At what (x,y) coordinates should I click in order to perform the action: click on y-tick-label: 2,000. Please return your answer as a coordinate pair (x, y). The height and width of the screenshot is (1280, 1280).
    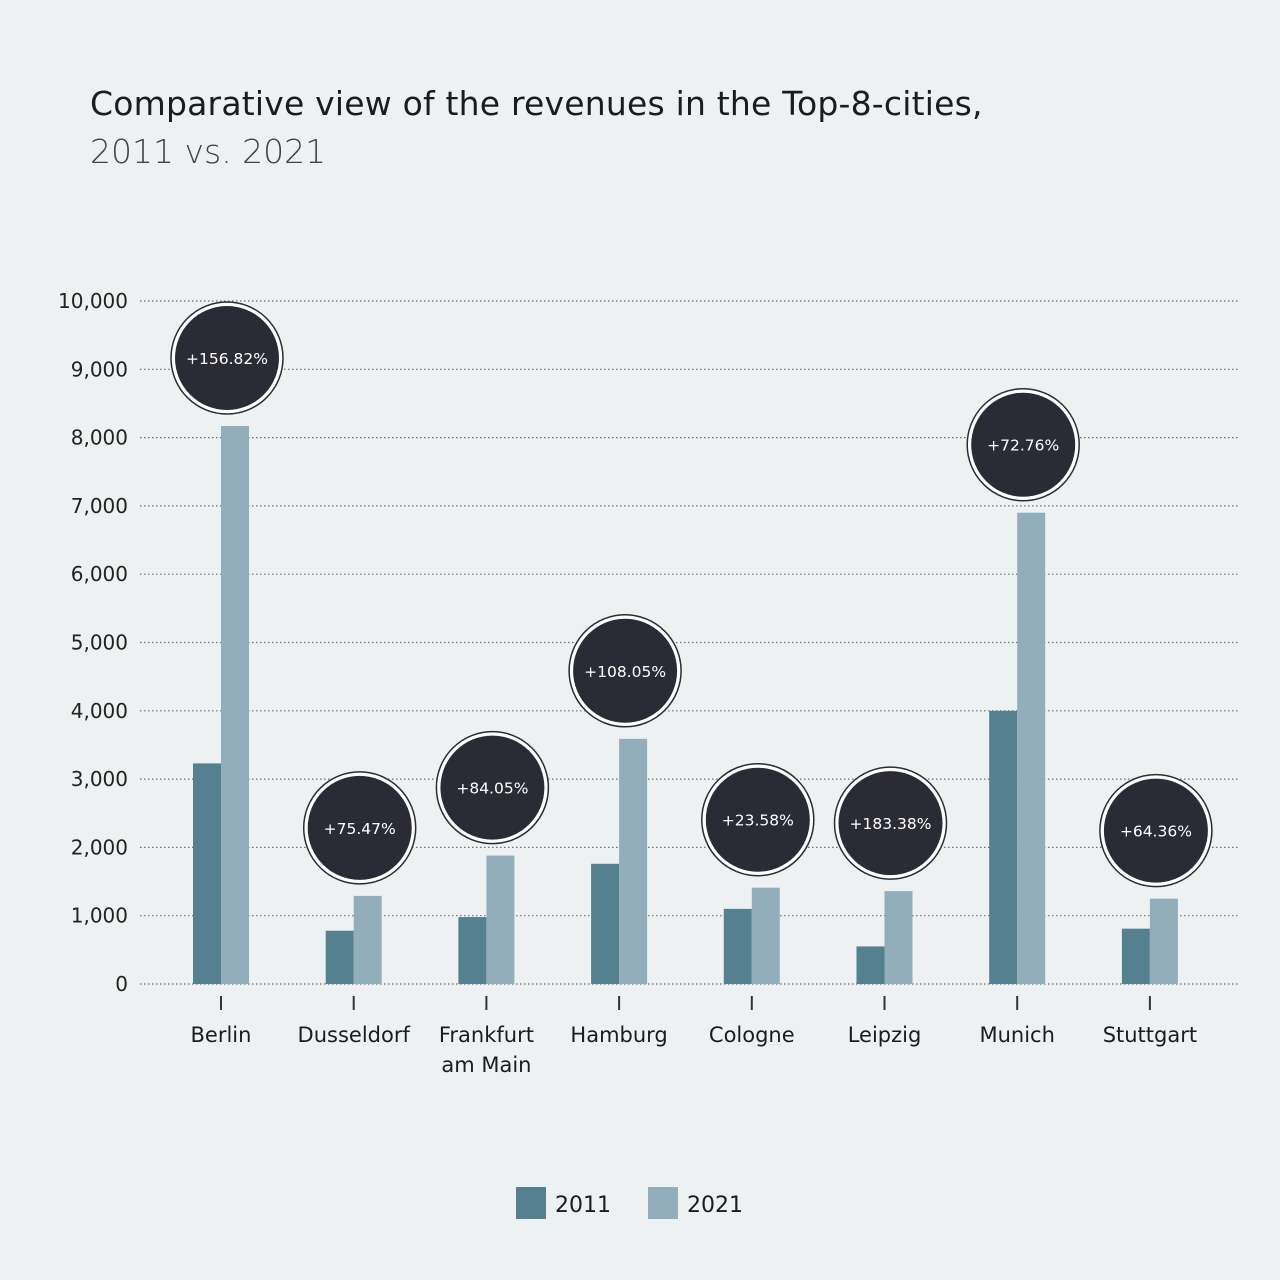
    Looking at the image, I should click on (99, 847).